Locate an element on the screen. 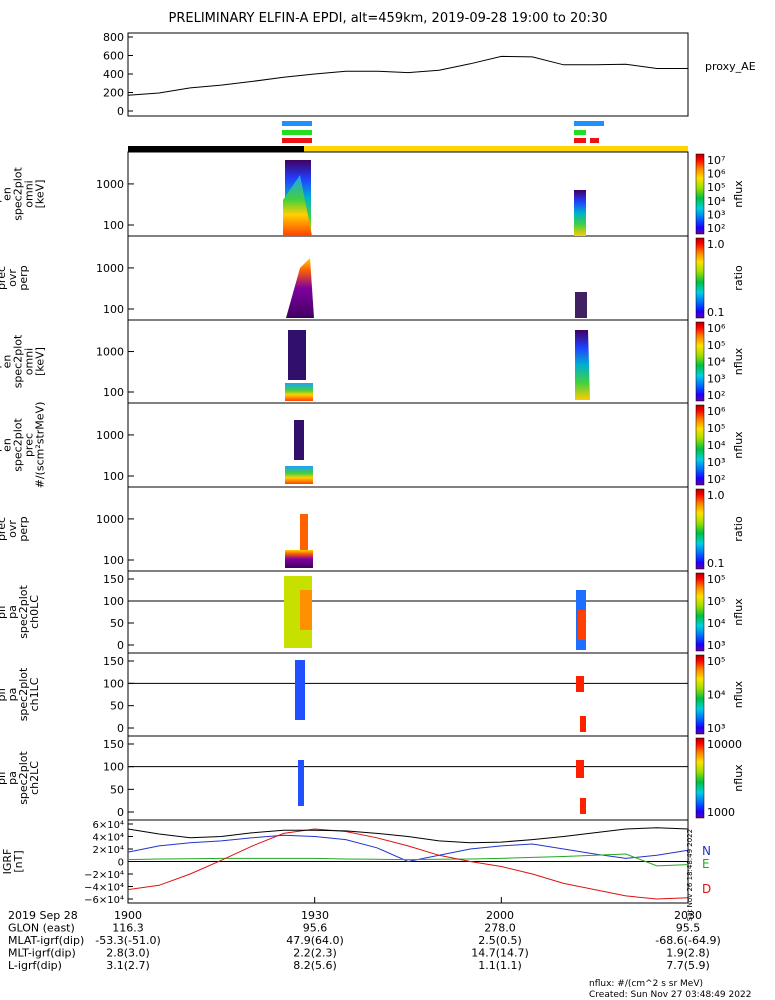  footer-row-value: 1.9(2.8) is located at coordinates (688, 953).